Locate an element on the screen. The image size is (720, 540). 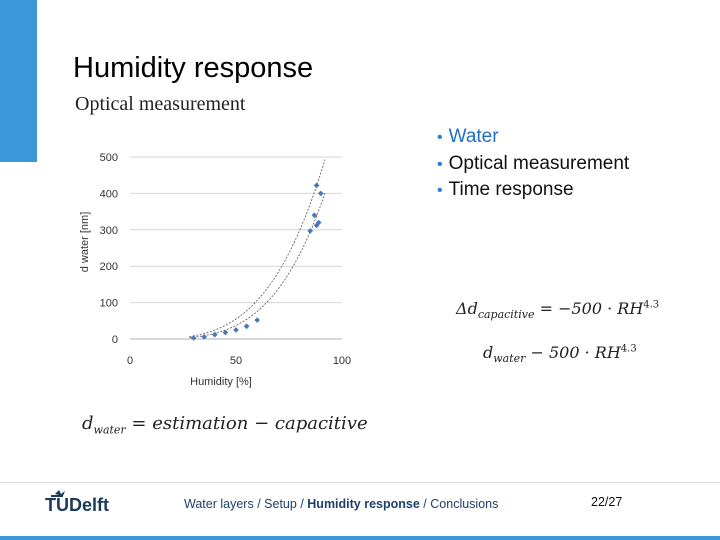
y-tick-label: 400 is located at coordinates (109, 194).